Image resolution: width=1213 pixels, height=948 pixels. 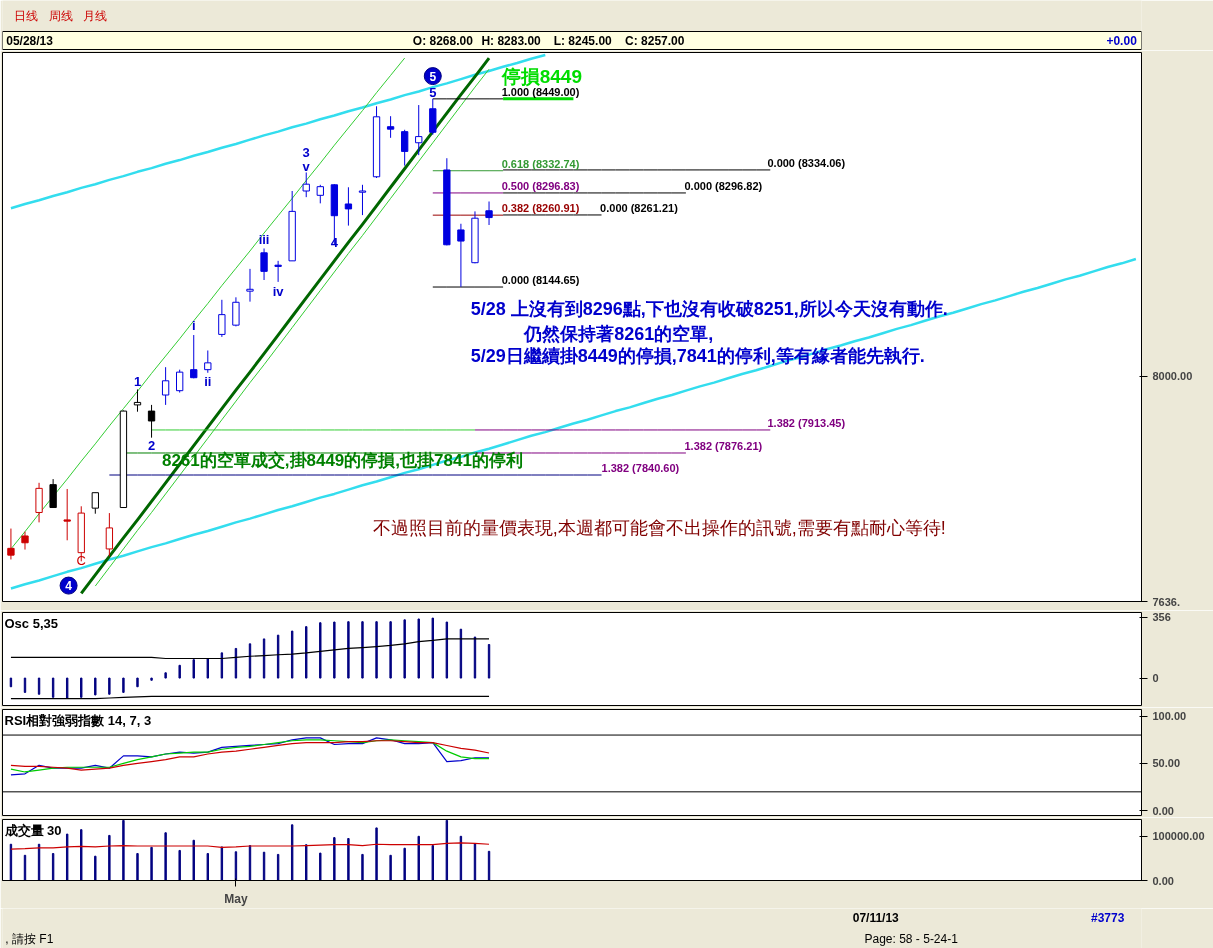 I want to click on text: #3773, so click(x=1108, y=917).